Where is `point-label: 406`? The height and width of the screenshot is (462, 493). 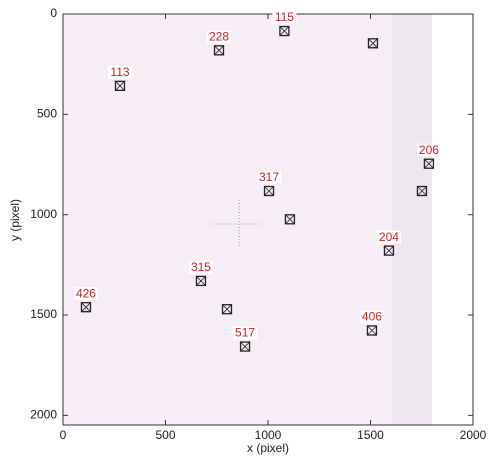 point-label: 406 is located at coordinates (372, 317).